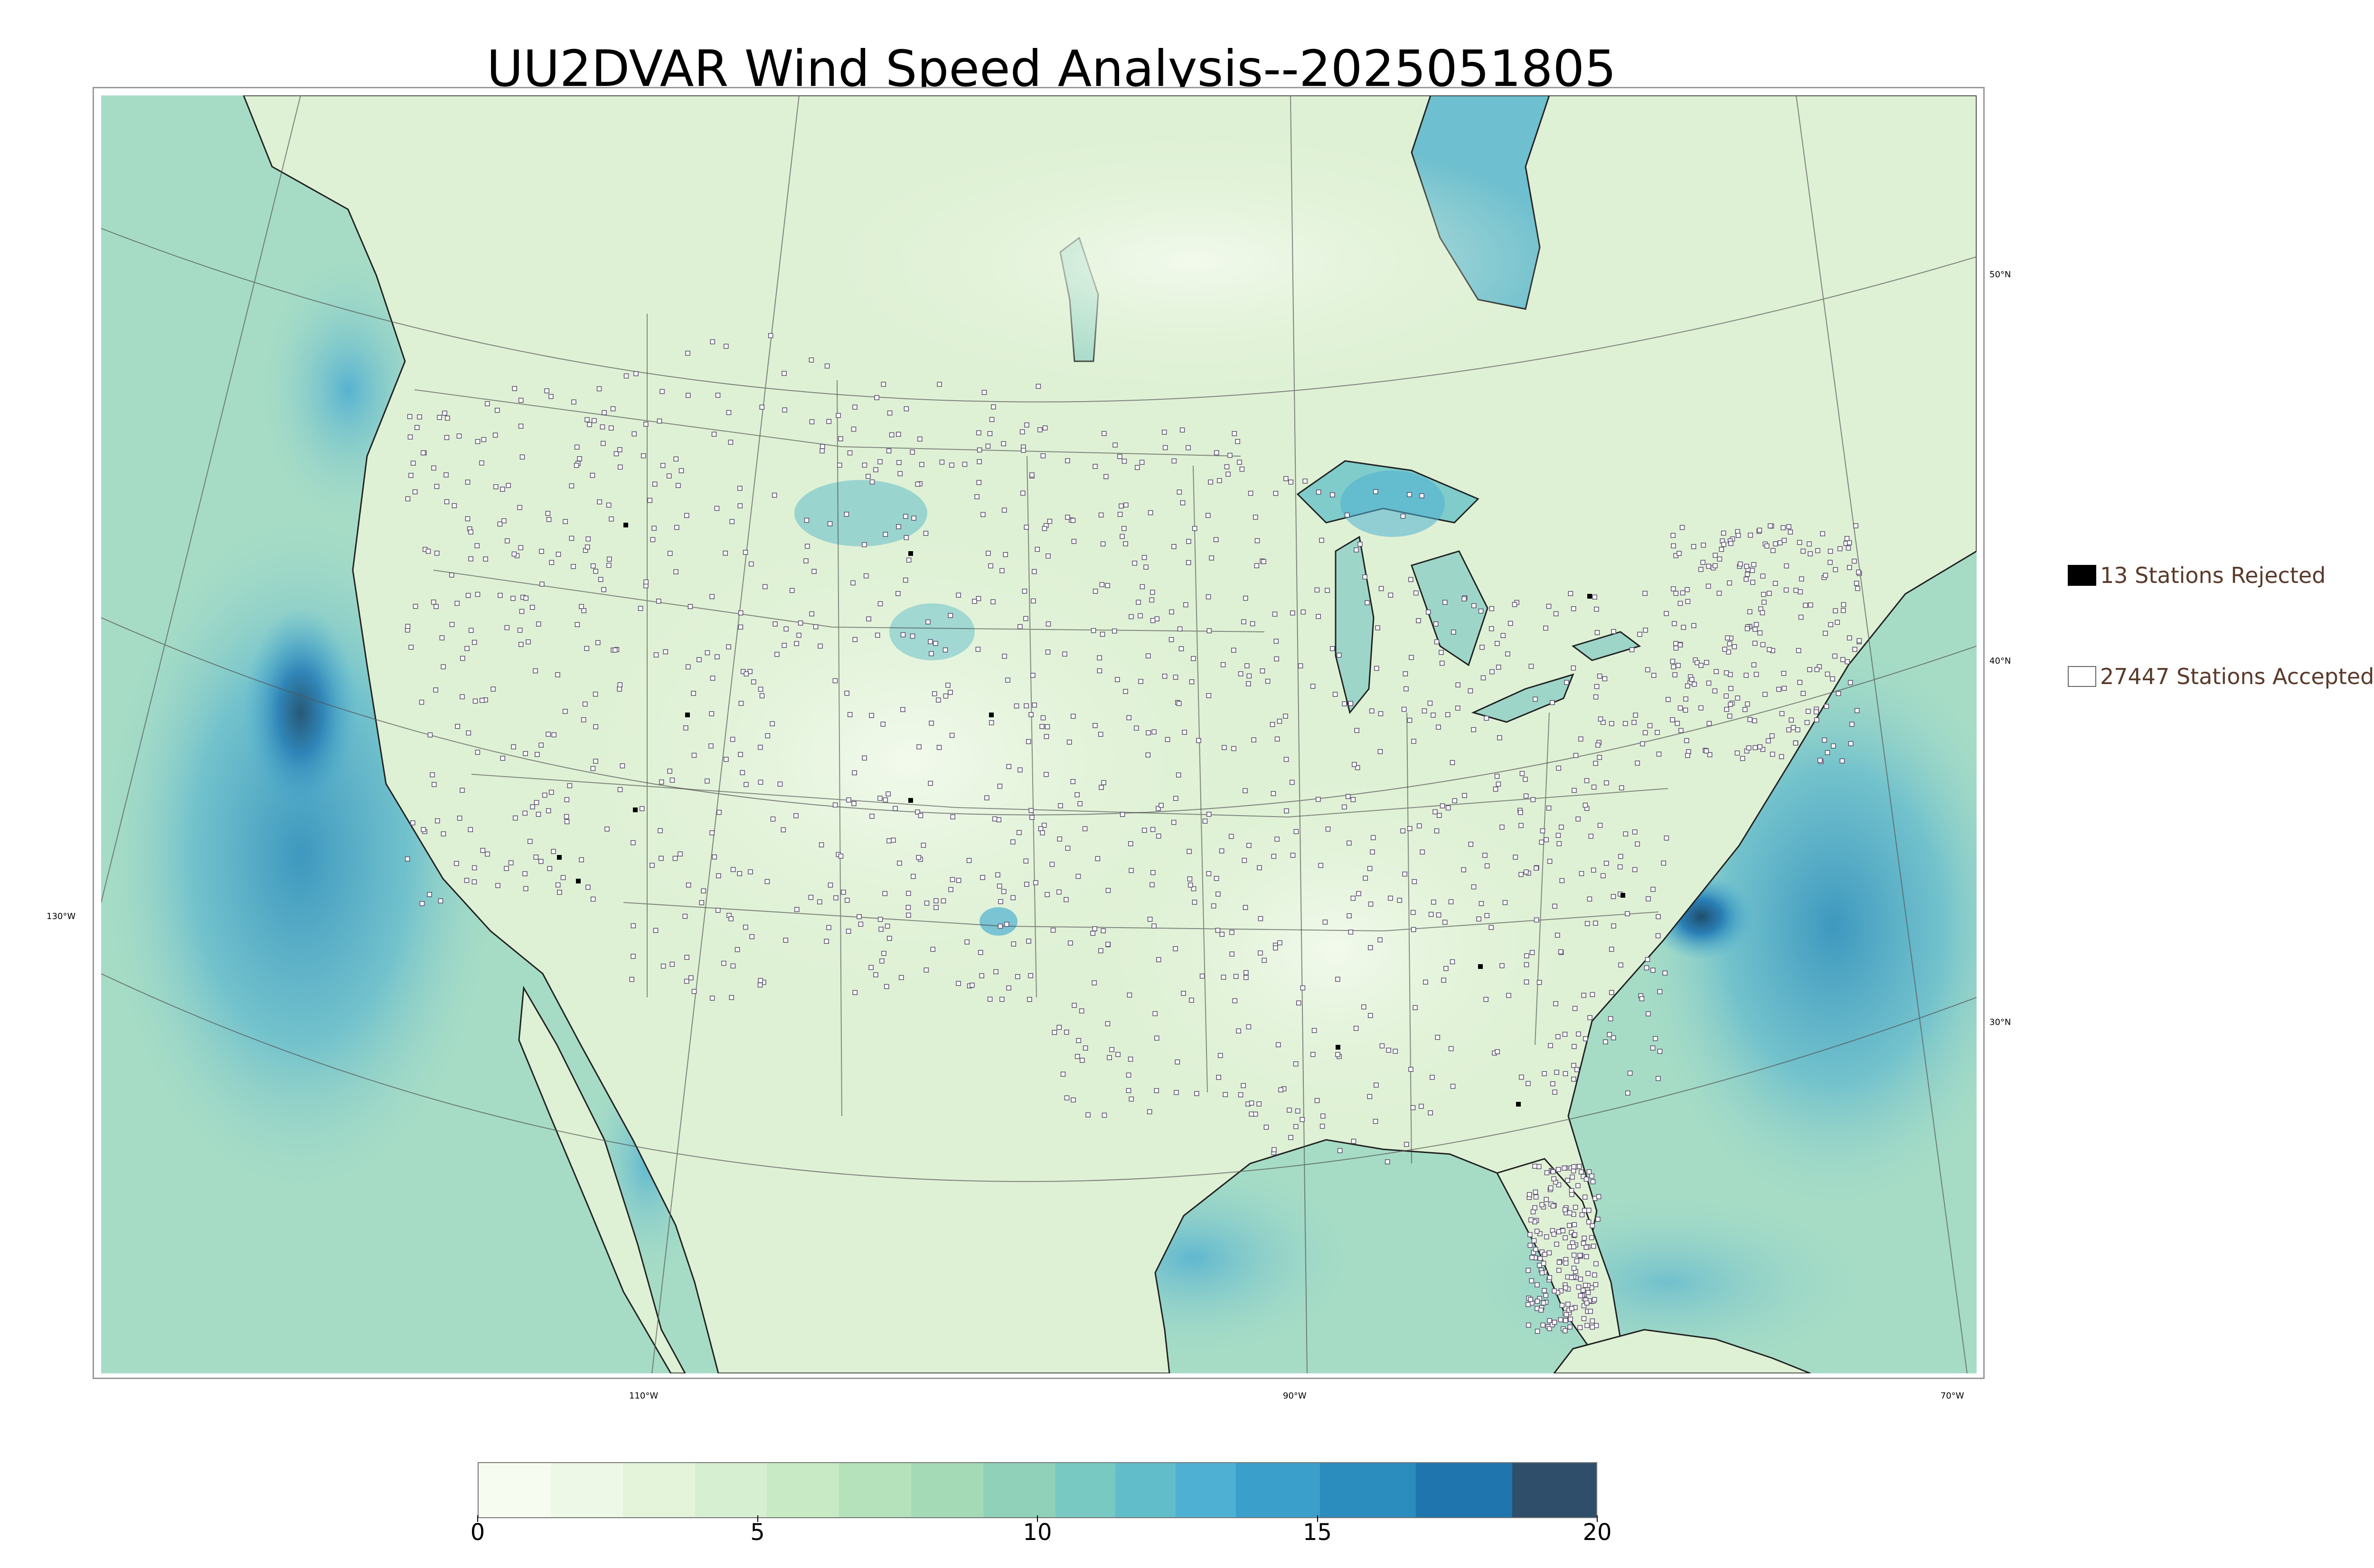 Image resolution: width=2374 pixels, height=1568 pixels. What do you see at coordinates (1338, 1047) in the screenshot?
I see `rejected-station-marker` at bounding box center [1338, 1047].